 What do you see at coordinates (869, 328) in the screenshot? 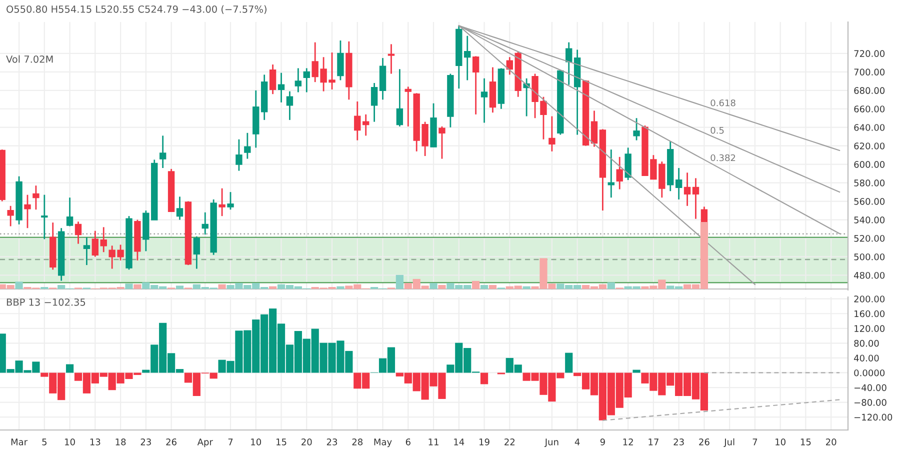
I see `y-tick-label: 120.00` at bounding box center [869, 328].